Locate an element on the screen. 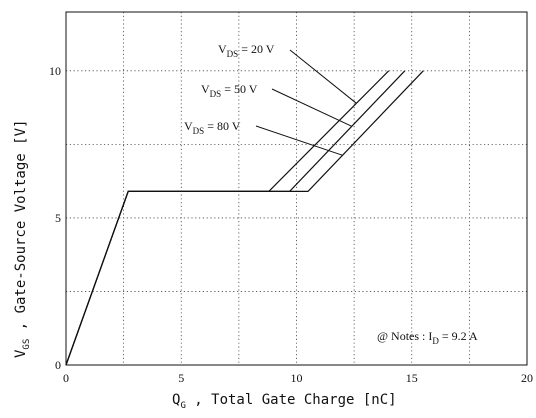  series-label-vds-20: VDS = 20 V is located at coordinates (246, 50).